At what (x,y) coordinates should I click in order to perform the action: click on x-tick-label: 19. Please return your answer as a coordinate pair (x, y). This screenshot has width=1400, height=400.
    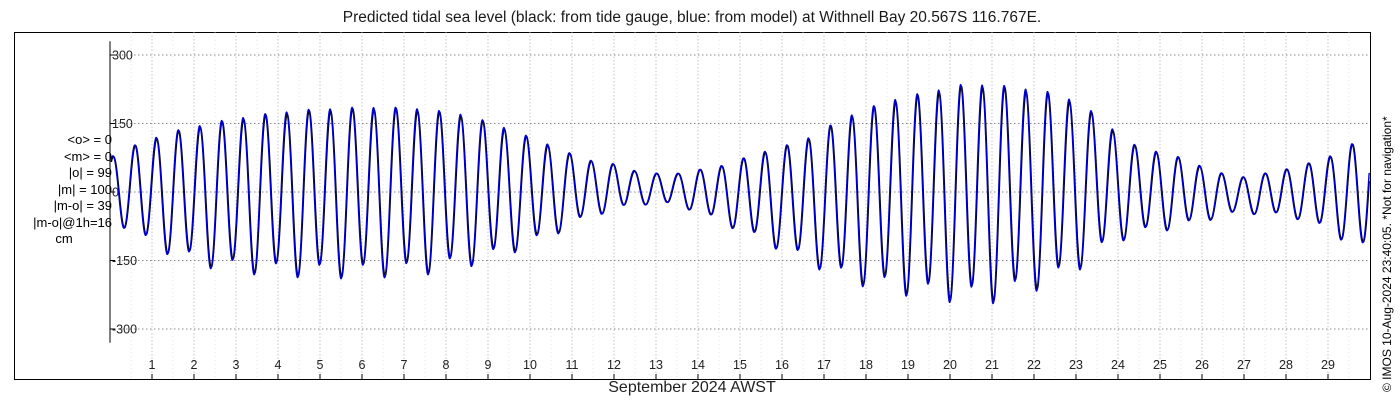
    Looking at the image, I should click on (908, 365).